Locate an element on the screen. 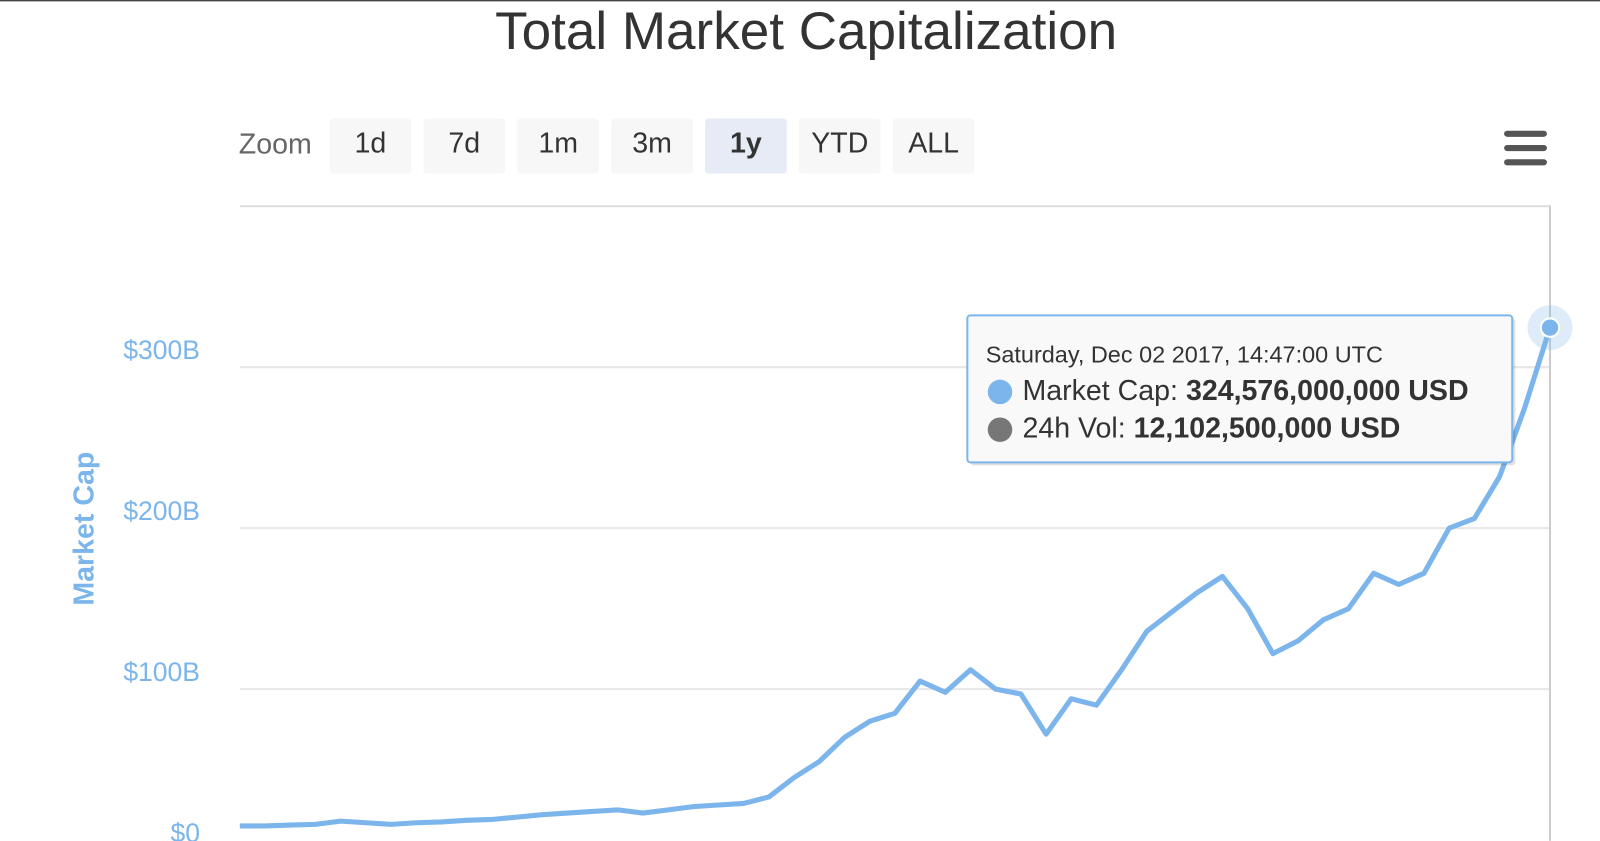 This screenshot has height=841, width=1600. zoom-button-label: ALL is located at coordinates (933, 144).